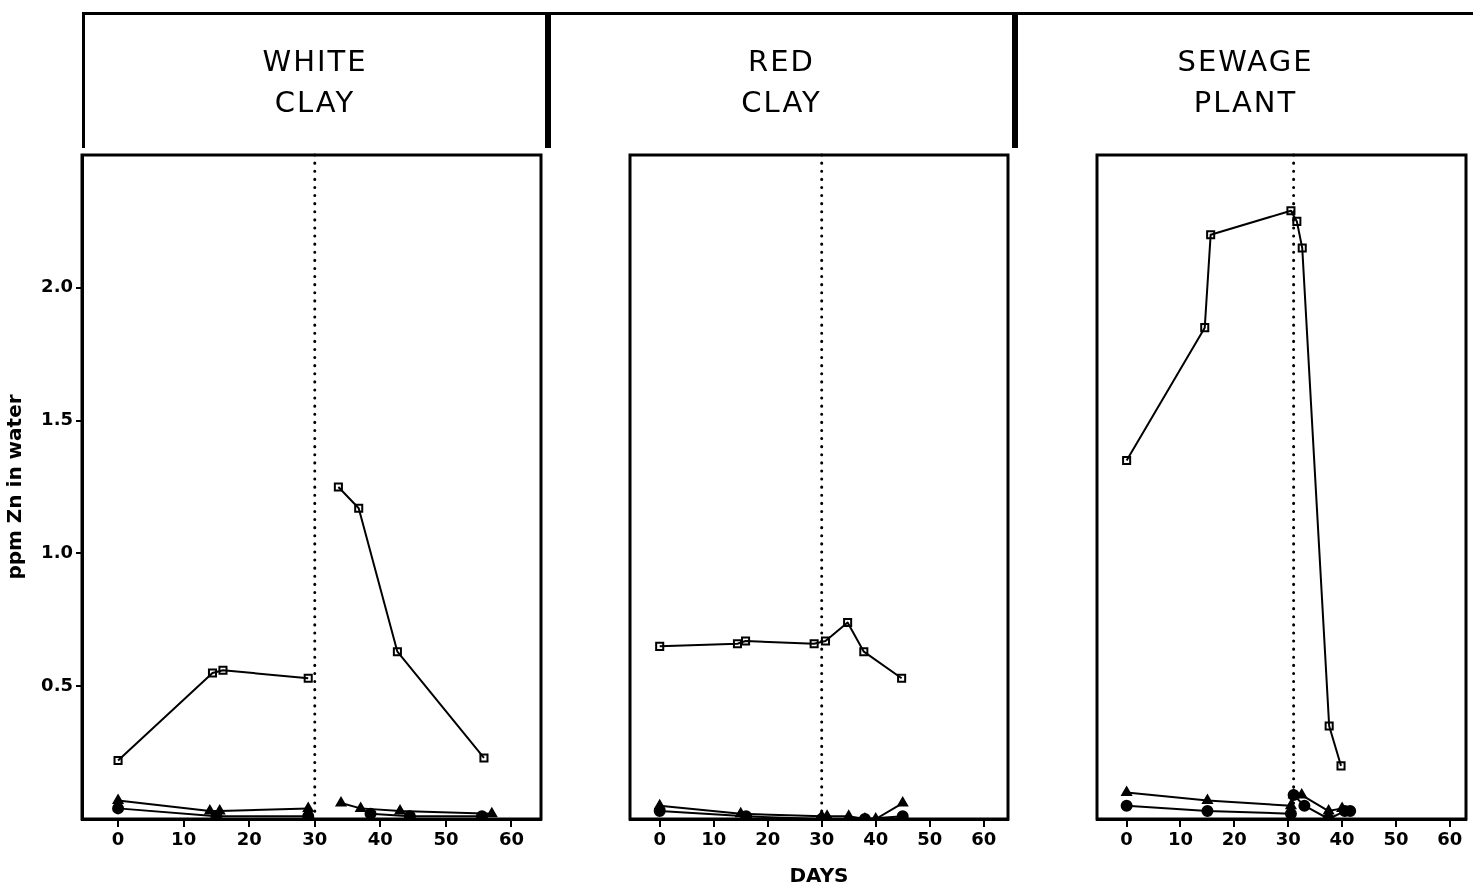 This screenshot has height=887, width=1473. Describe the element at coordinates (819, 875) in the screenshot. I see `x-axis-title: DAYS` at that location.